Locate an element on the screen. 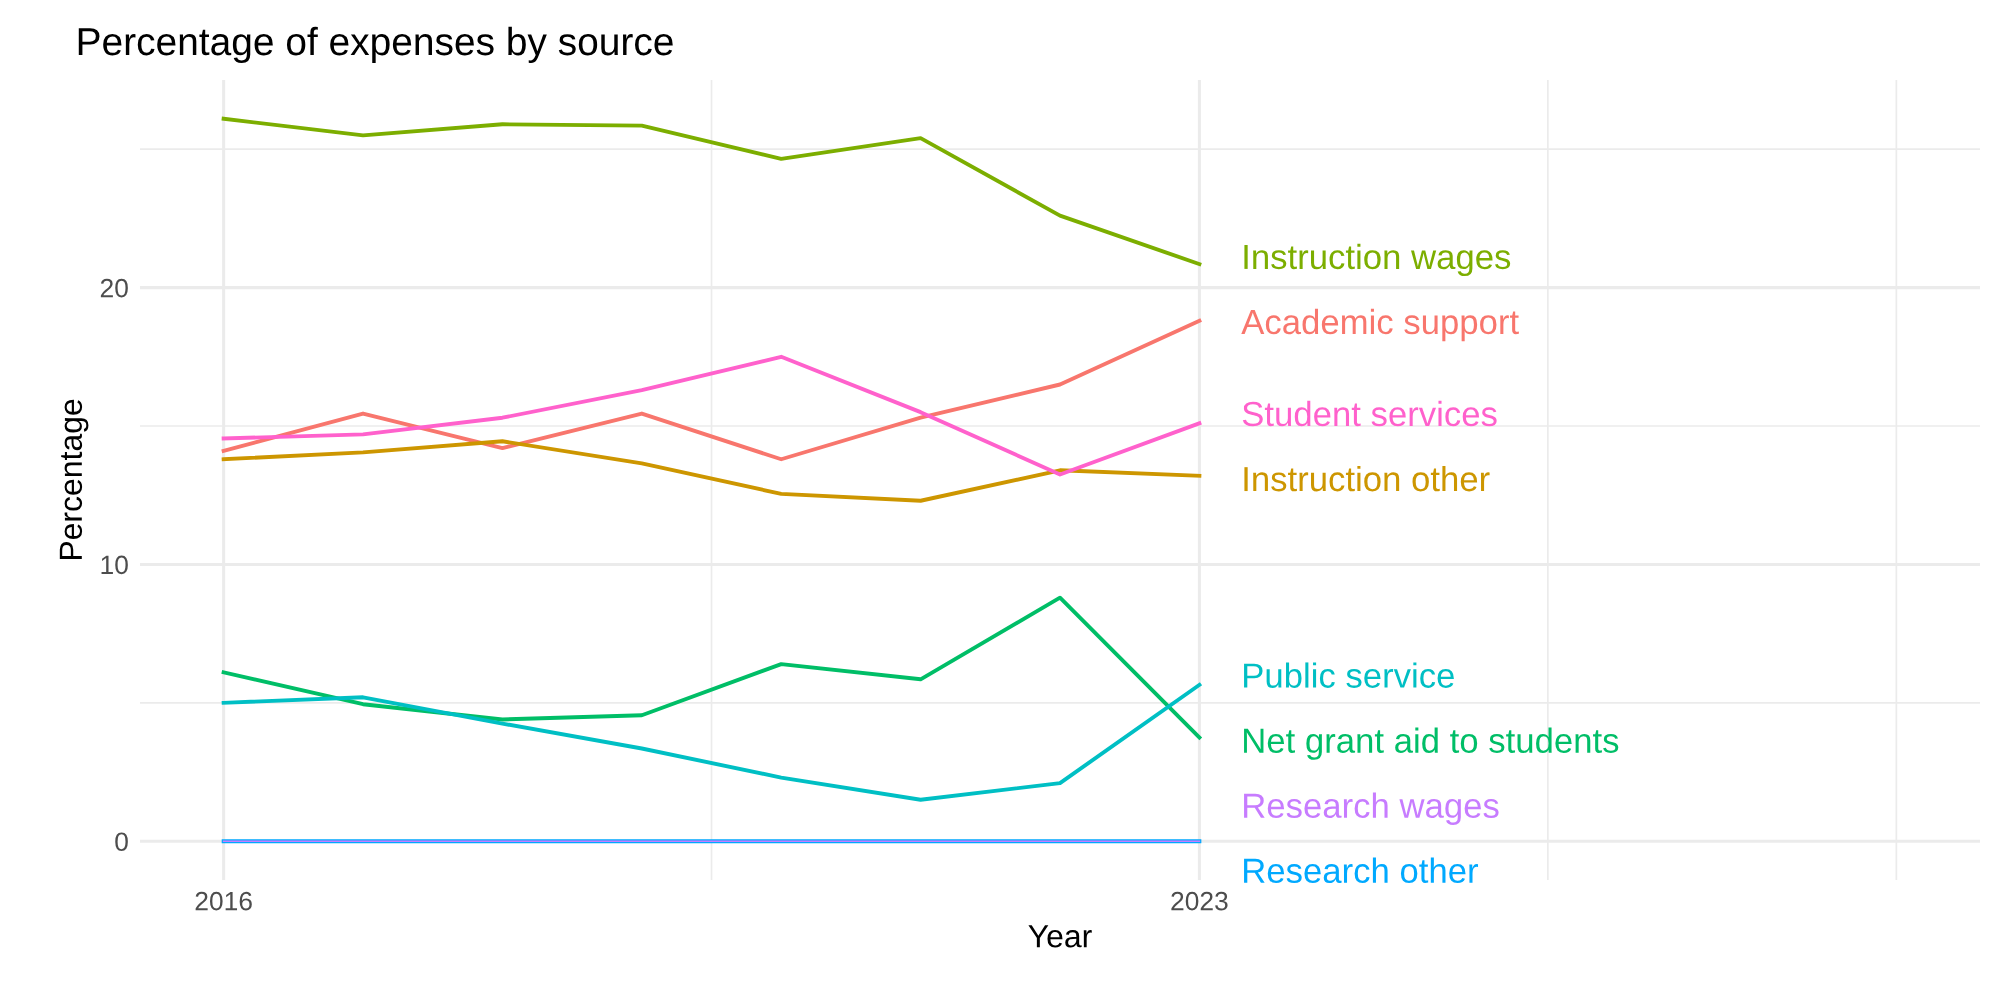  series-label: Student services is located at coordinates (1369, 413).